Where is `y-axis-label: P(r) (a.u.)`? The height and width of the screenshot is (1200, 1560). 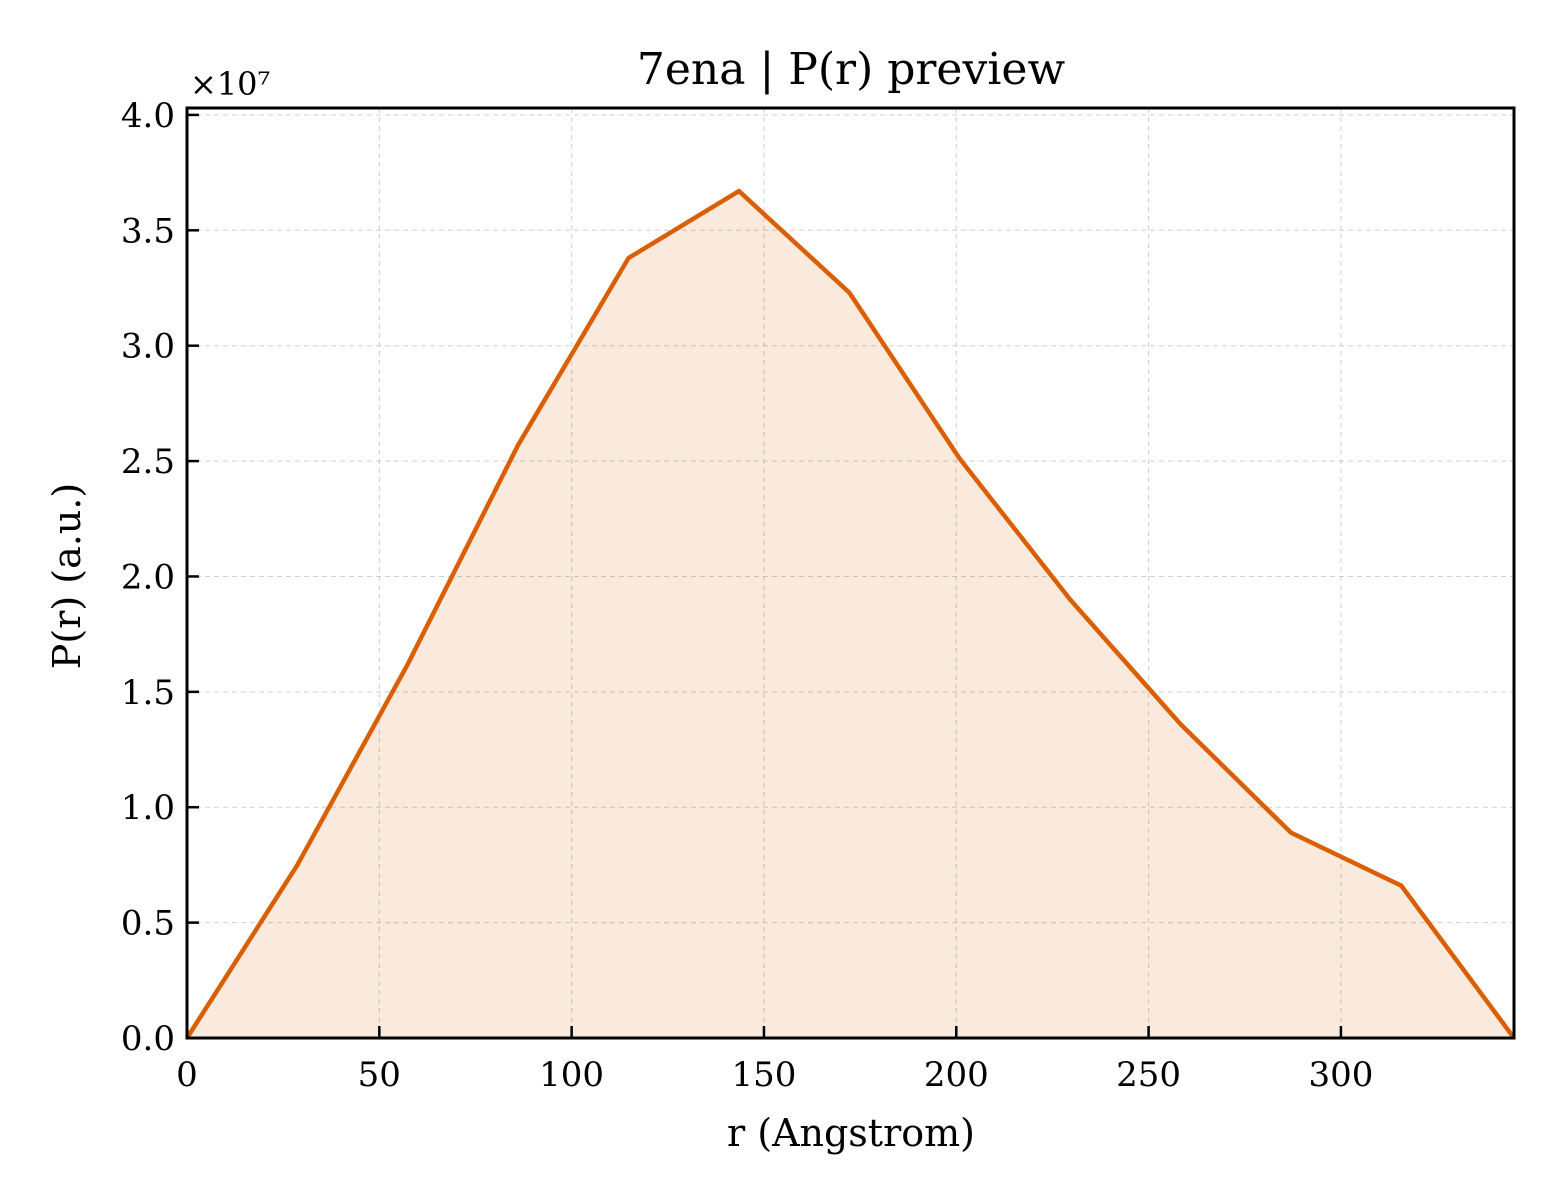 y-axis-label: P(r) (a.u.) is located at coordinates (67, 576).